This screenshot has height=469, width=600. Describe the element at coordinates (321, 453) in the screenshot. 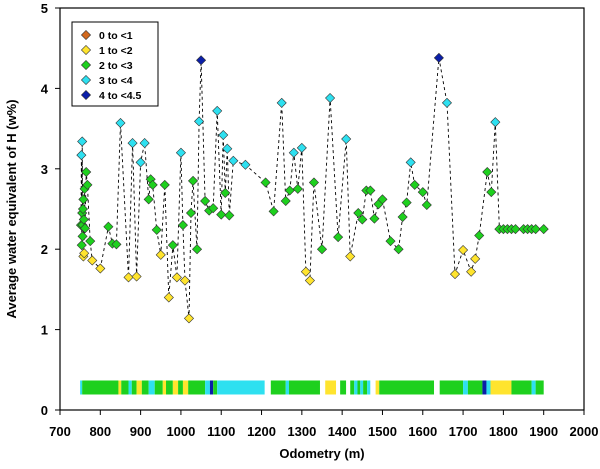

I see `x-axis-label: Odometry (m)` at that location.